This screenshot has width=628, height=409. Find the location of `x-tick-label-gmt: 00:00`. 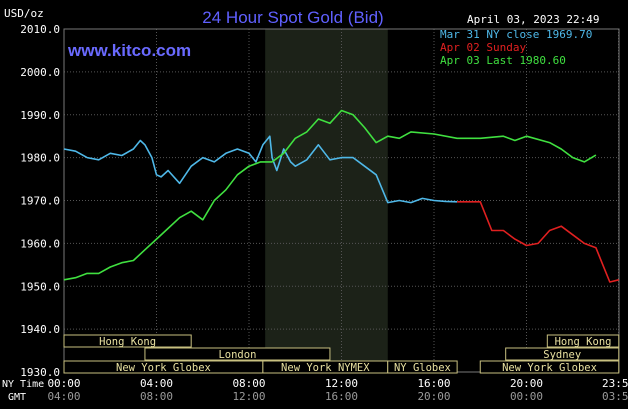

x-tick-label-gmt: 00:00 is located at coordinates (526, 396).